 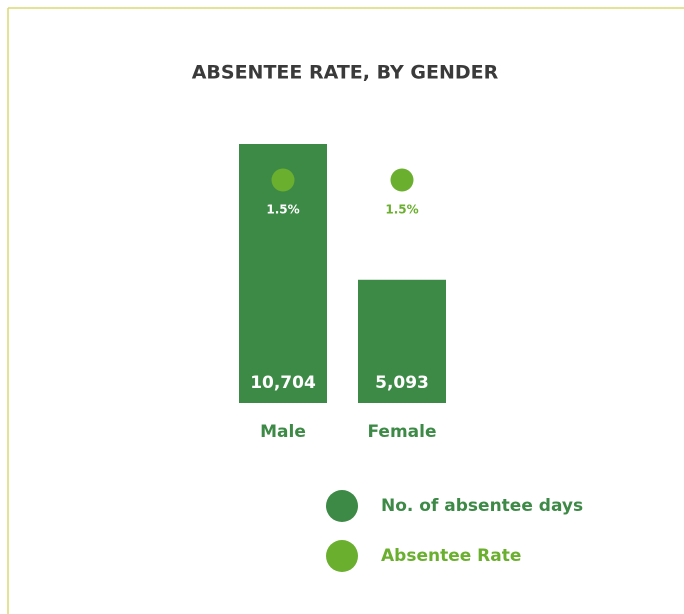 I want to click on legend-label: No. of absentee days, so click(x=482, y=506).